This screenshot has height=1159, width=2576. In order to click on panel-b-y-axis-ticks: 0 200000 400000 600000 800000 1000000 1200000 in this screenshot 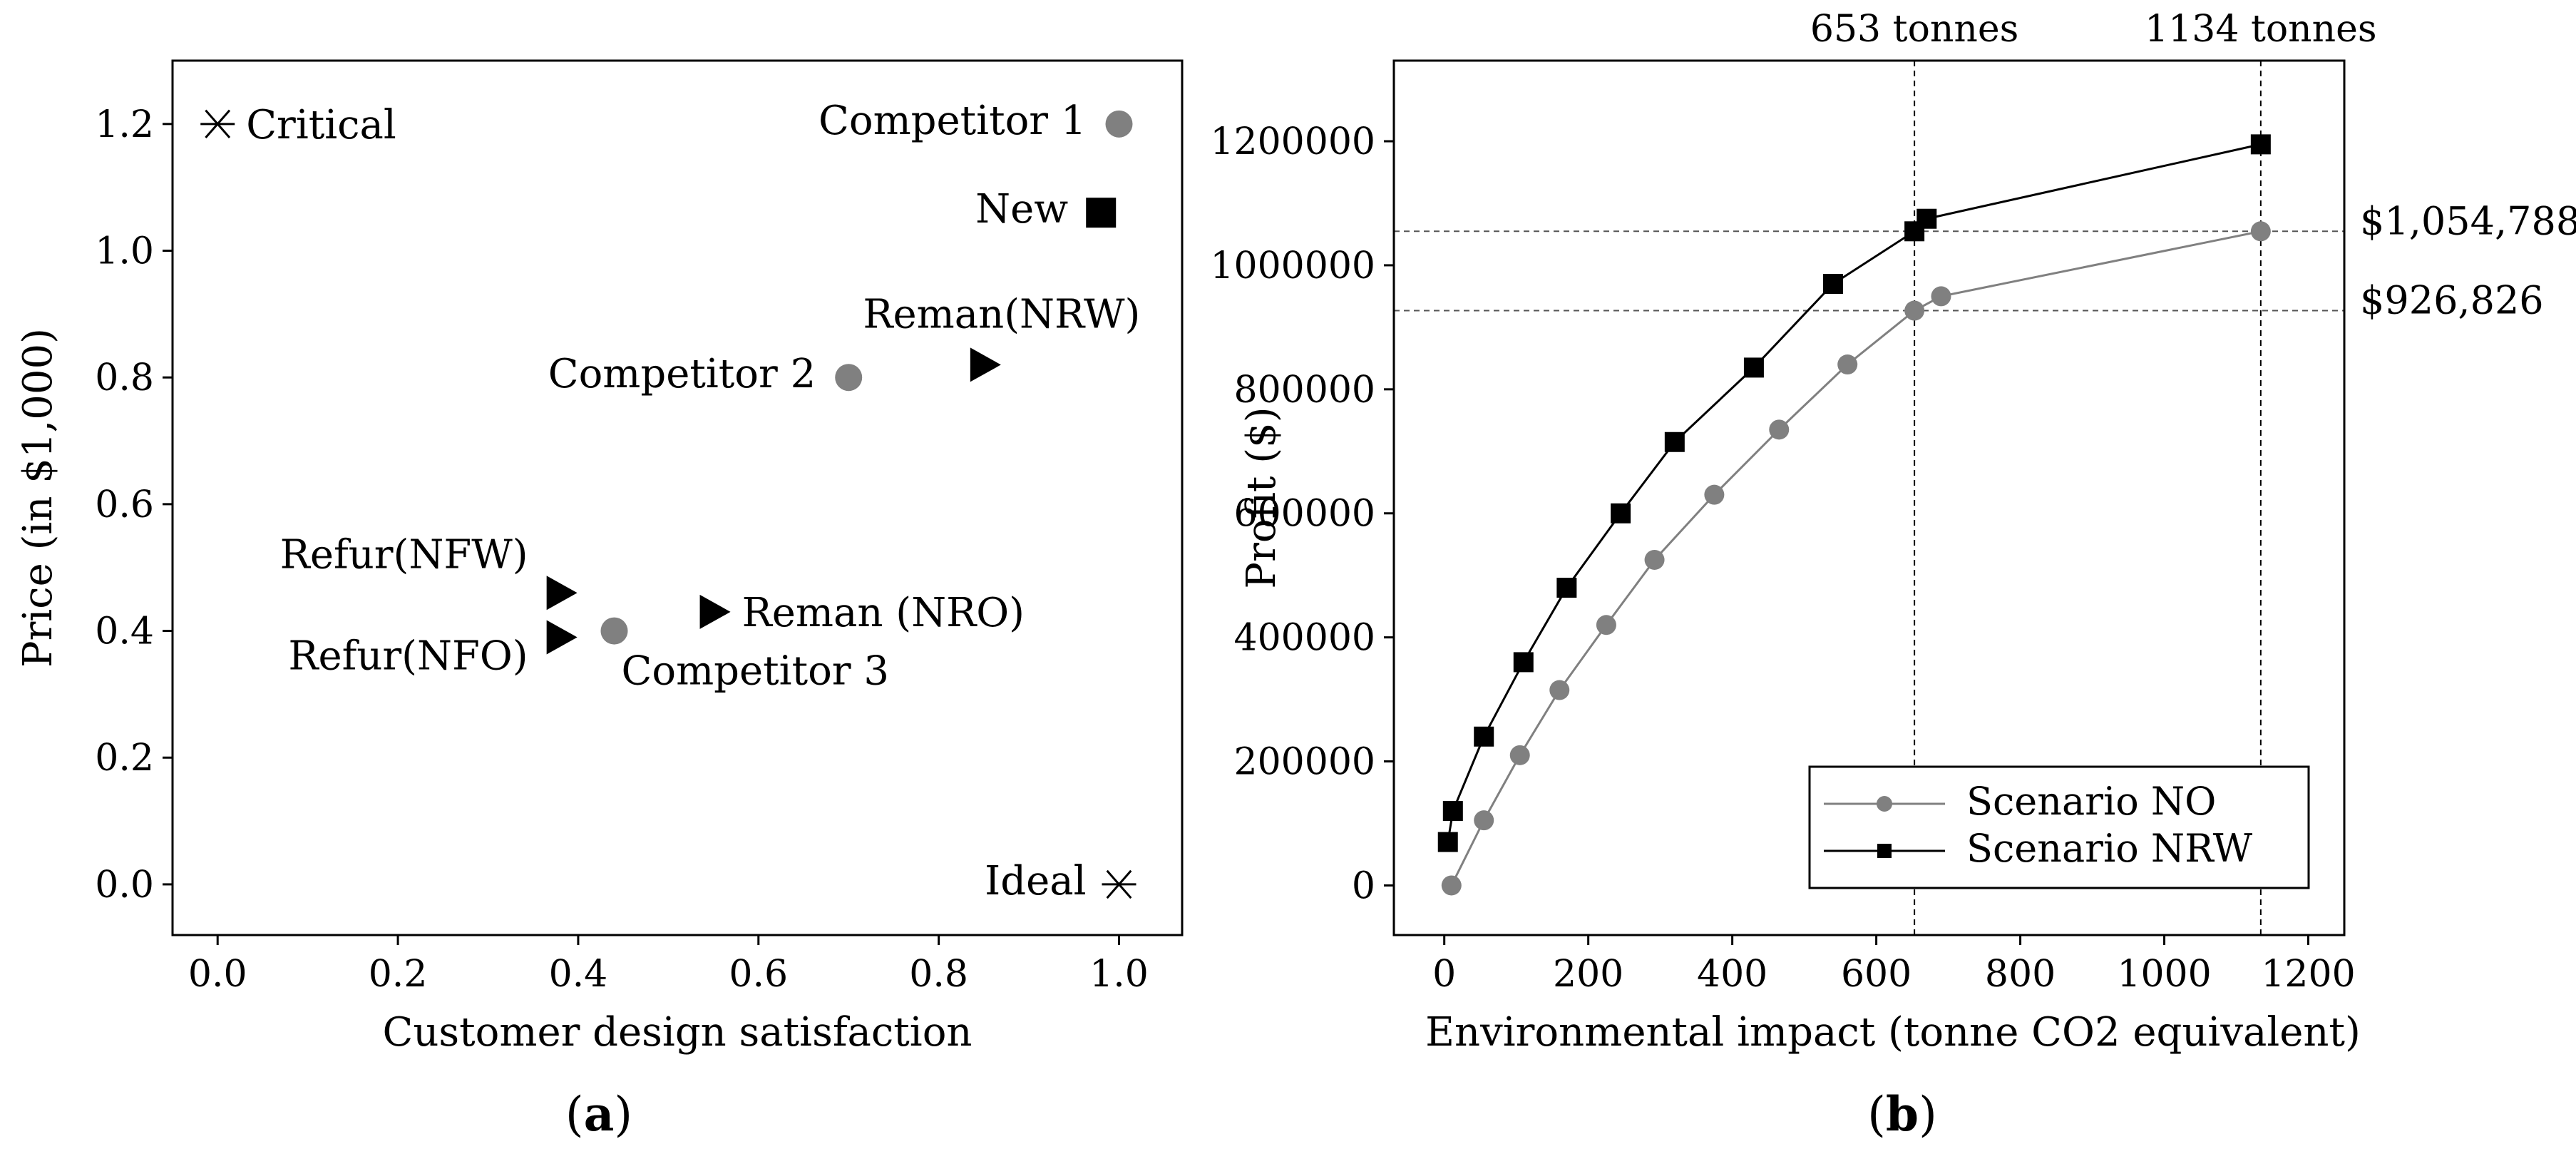, I will do `click(1302, 514)`.